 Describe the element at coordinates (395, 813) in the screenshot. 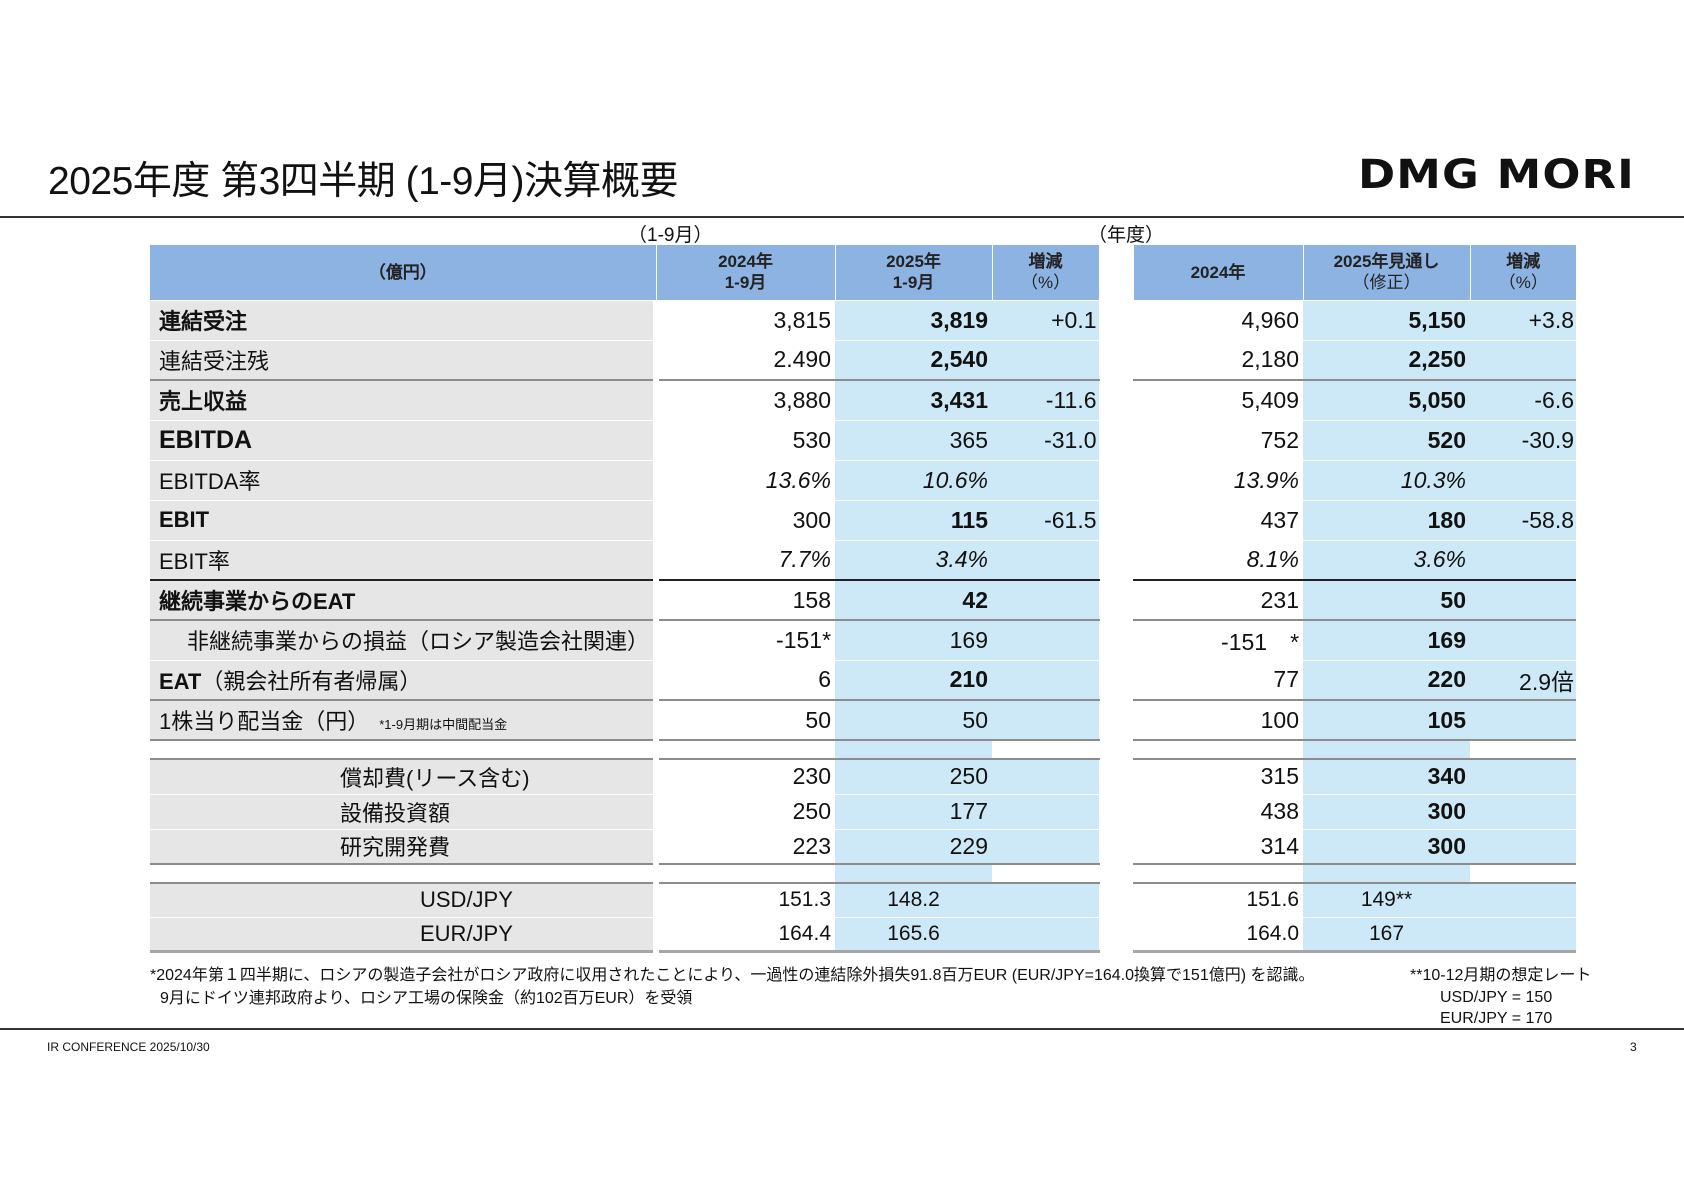

I see `row-label-text: 設備投資額` at that location.